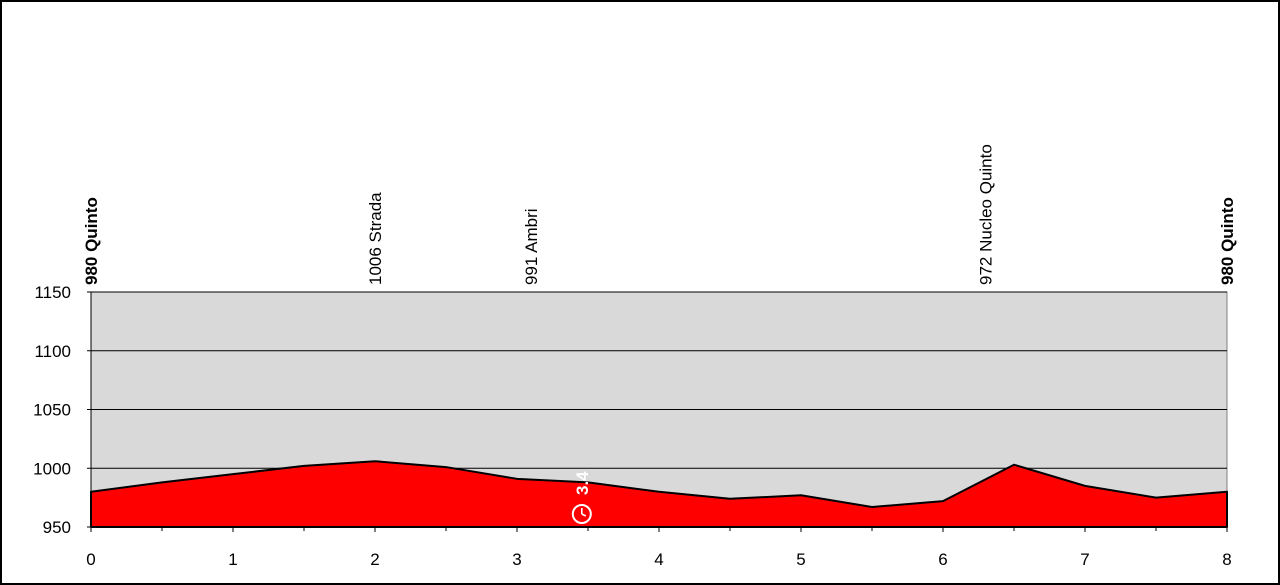  Describe the element at coordinates (52, 468) in the screenshot. I see `y-tick-label: 1000` at that location.